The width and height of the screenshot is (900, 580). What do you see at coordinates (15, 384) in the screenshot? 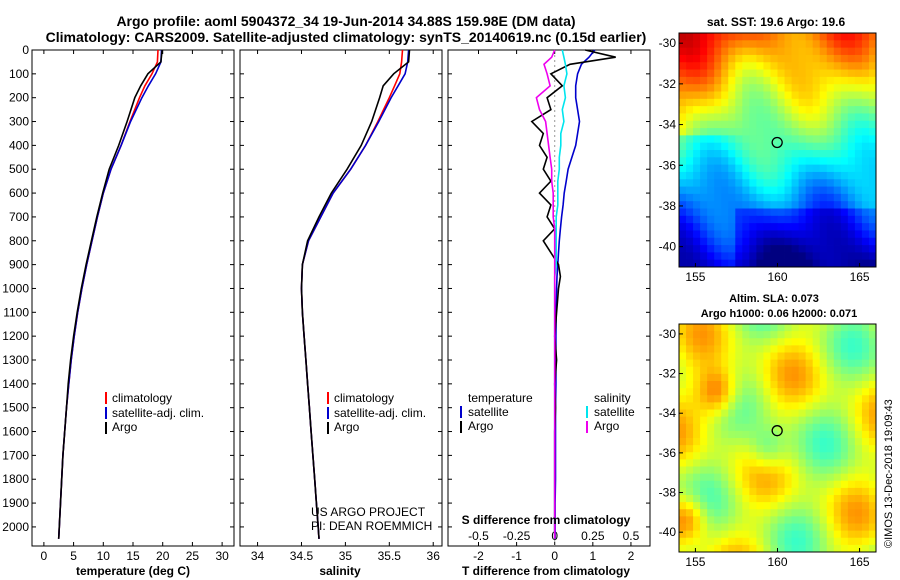
I see `y-tick-label: 1400` at bounding box center [15, 384].